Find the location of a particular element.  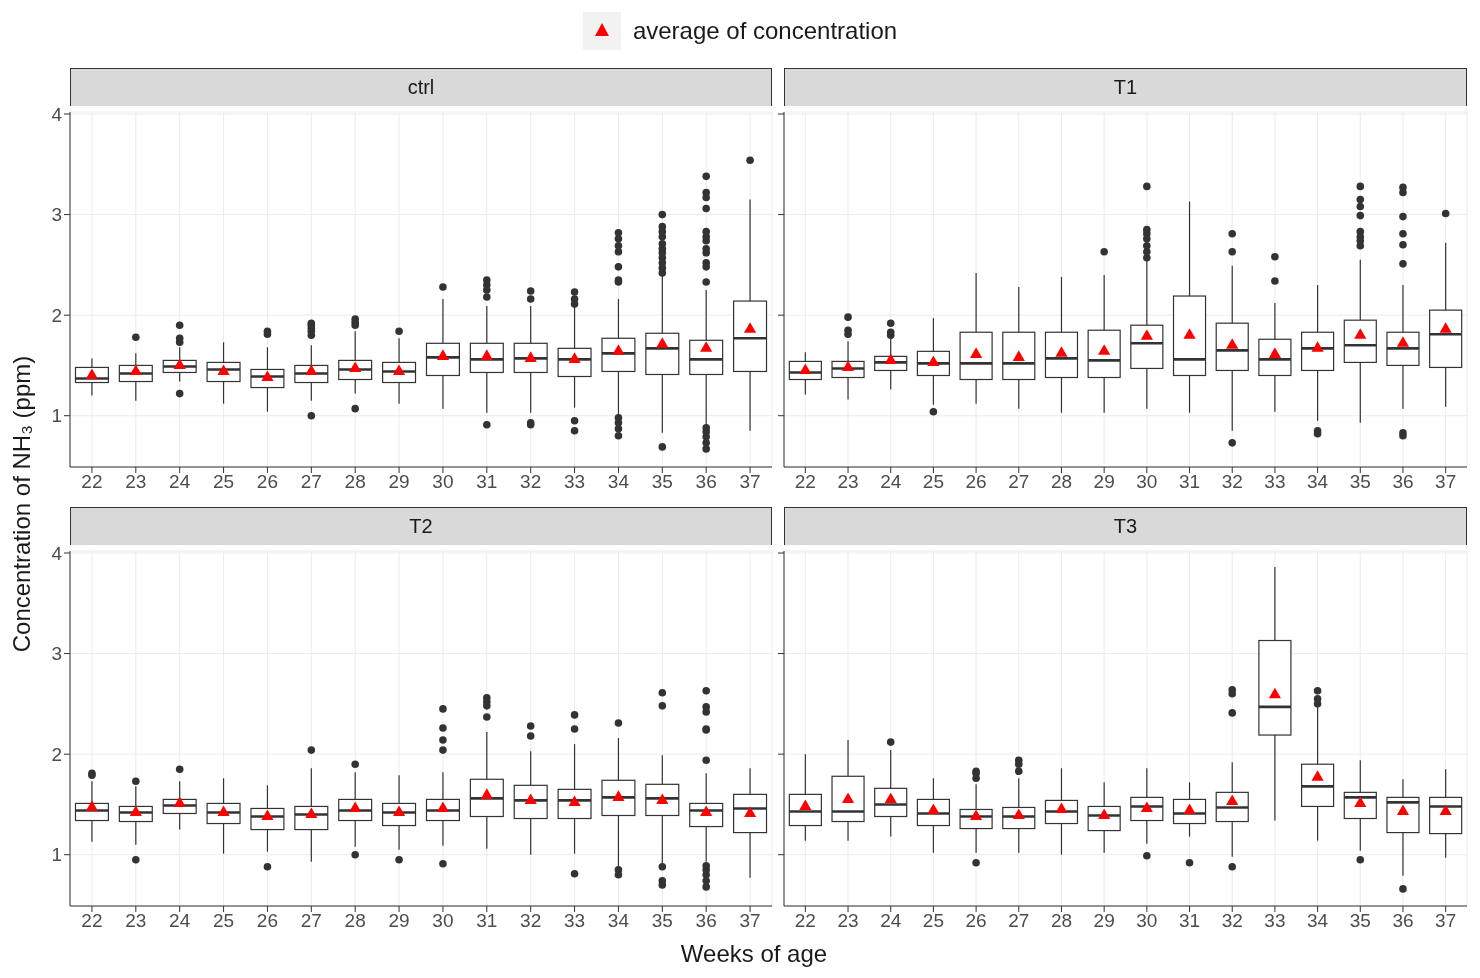

y-axis-title: Concentration of NH₃ (ppm) is located at coordinates (22, 504).